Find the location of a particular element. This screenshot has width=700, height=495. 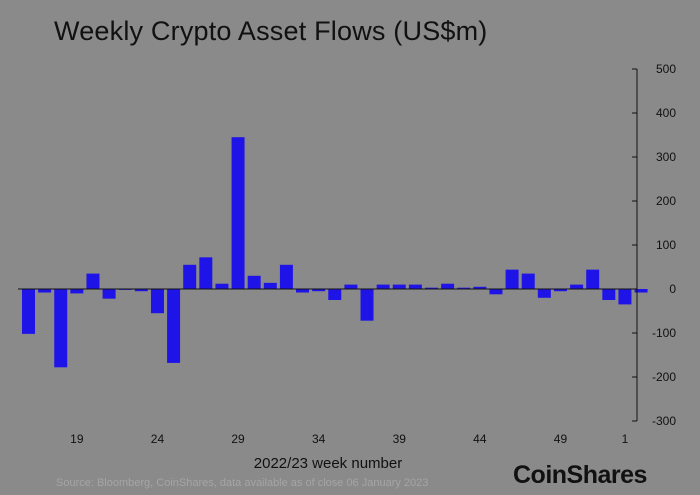

y-tick-label: 500 is located at coordinates (666, 69).